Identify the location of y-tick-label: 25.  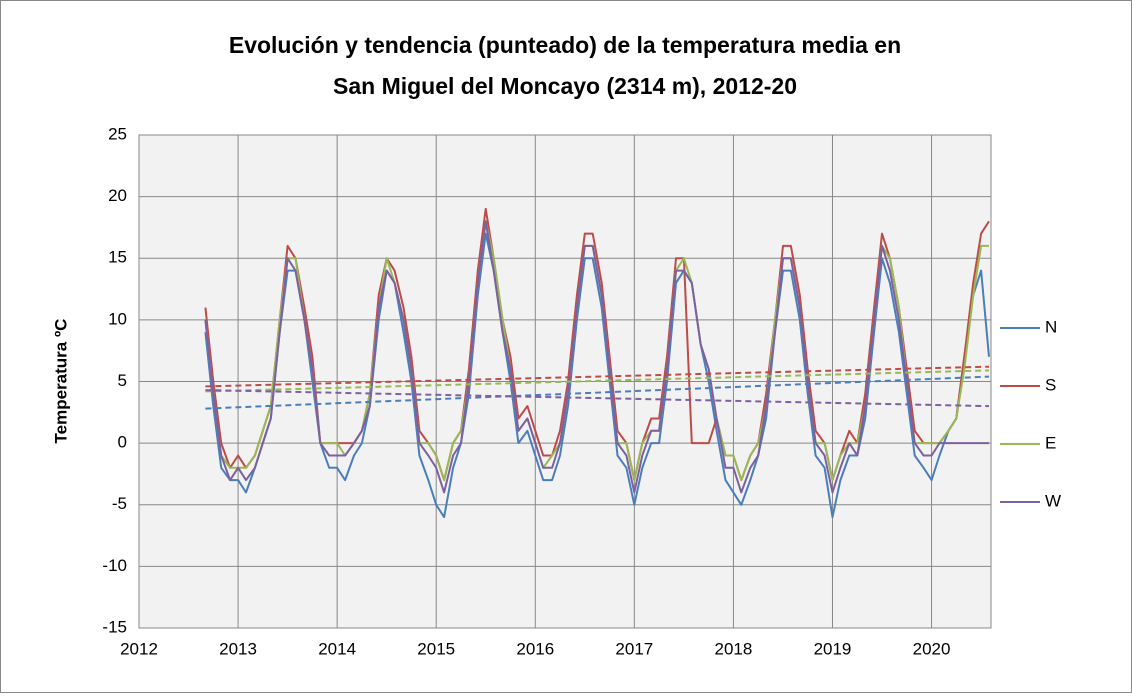
(117, 133).